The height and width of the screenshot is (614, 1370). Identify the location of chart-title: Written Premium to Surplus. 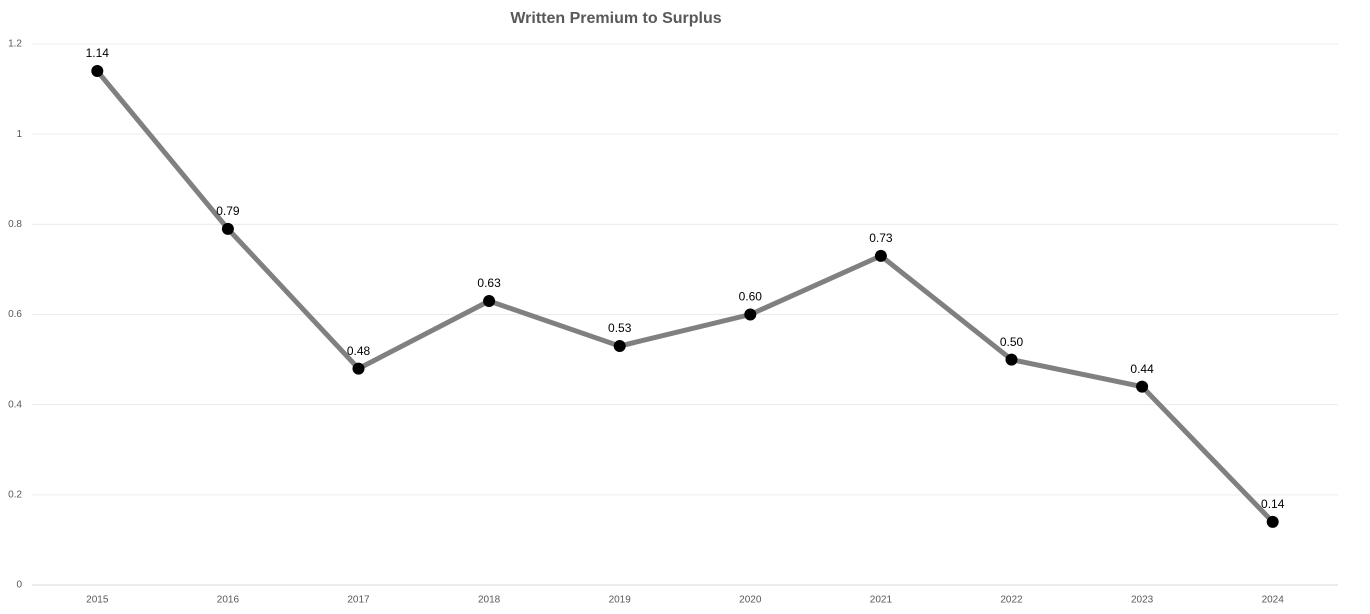
(615, 18).